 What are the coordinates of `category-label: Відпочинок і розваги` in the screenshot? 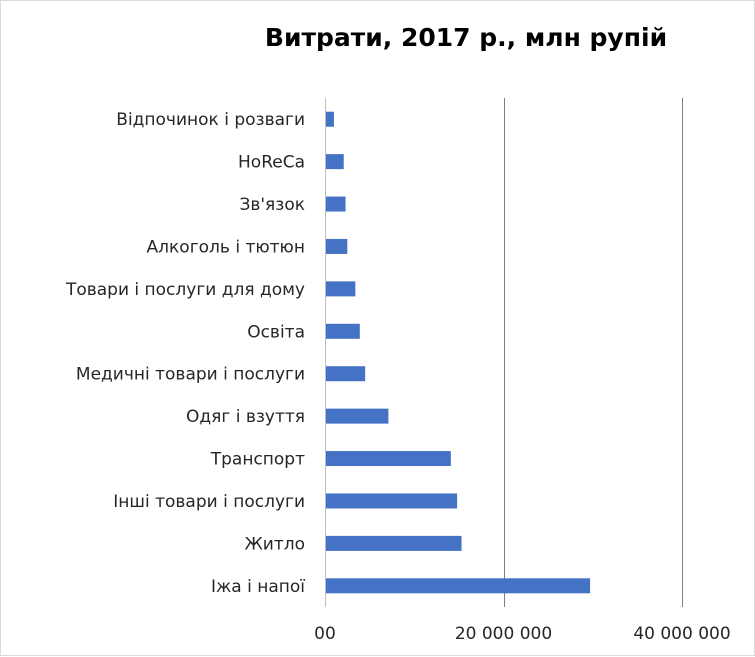 It's located at (210, 120).